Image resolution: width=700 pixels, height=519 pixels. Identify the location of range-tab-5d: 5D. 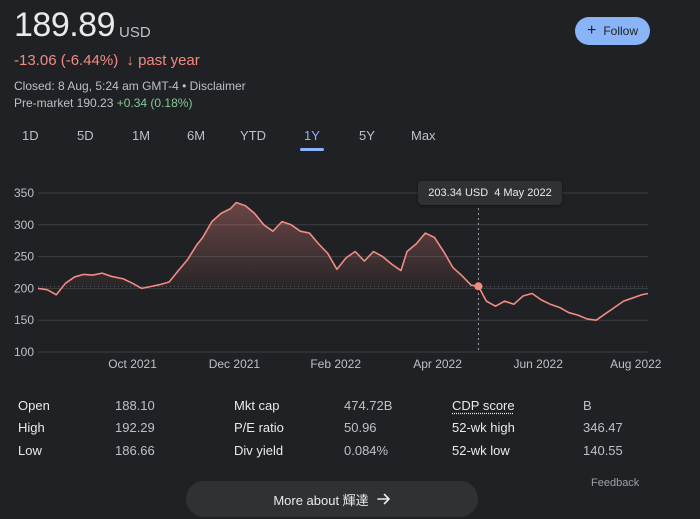
(85, 135).